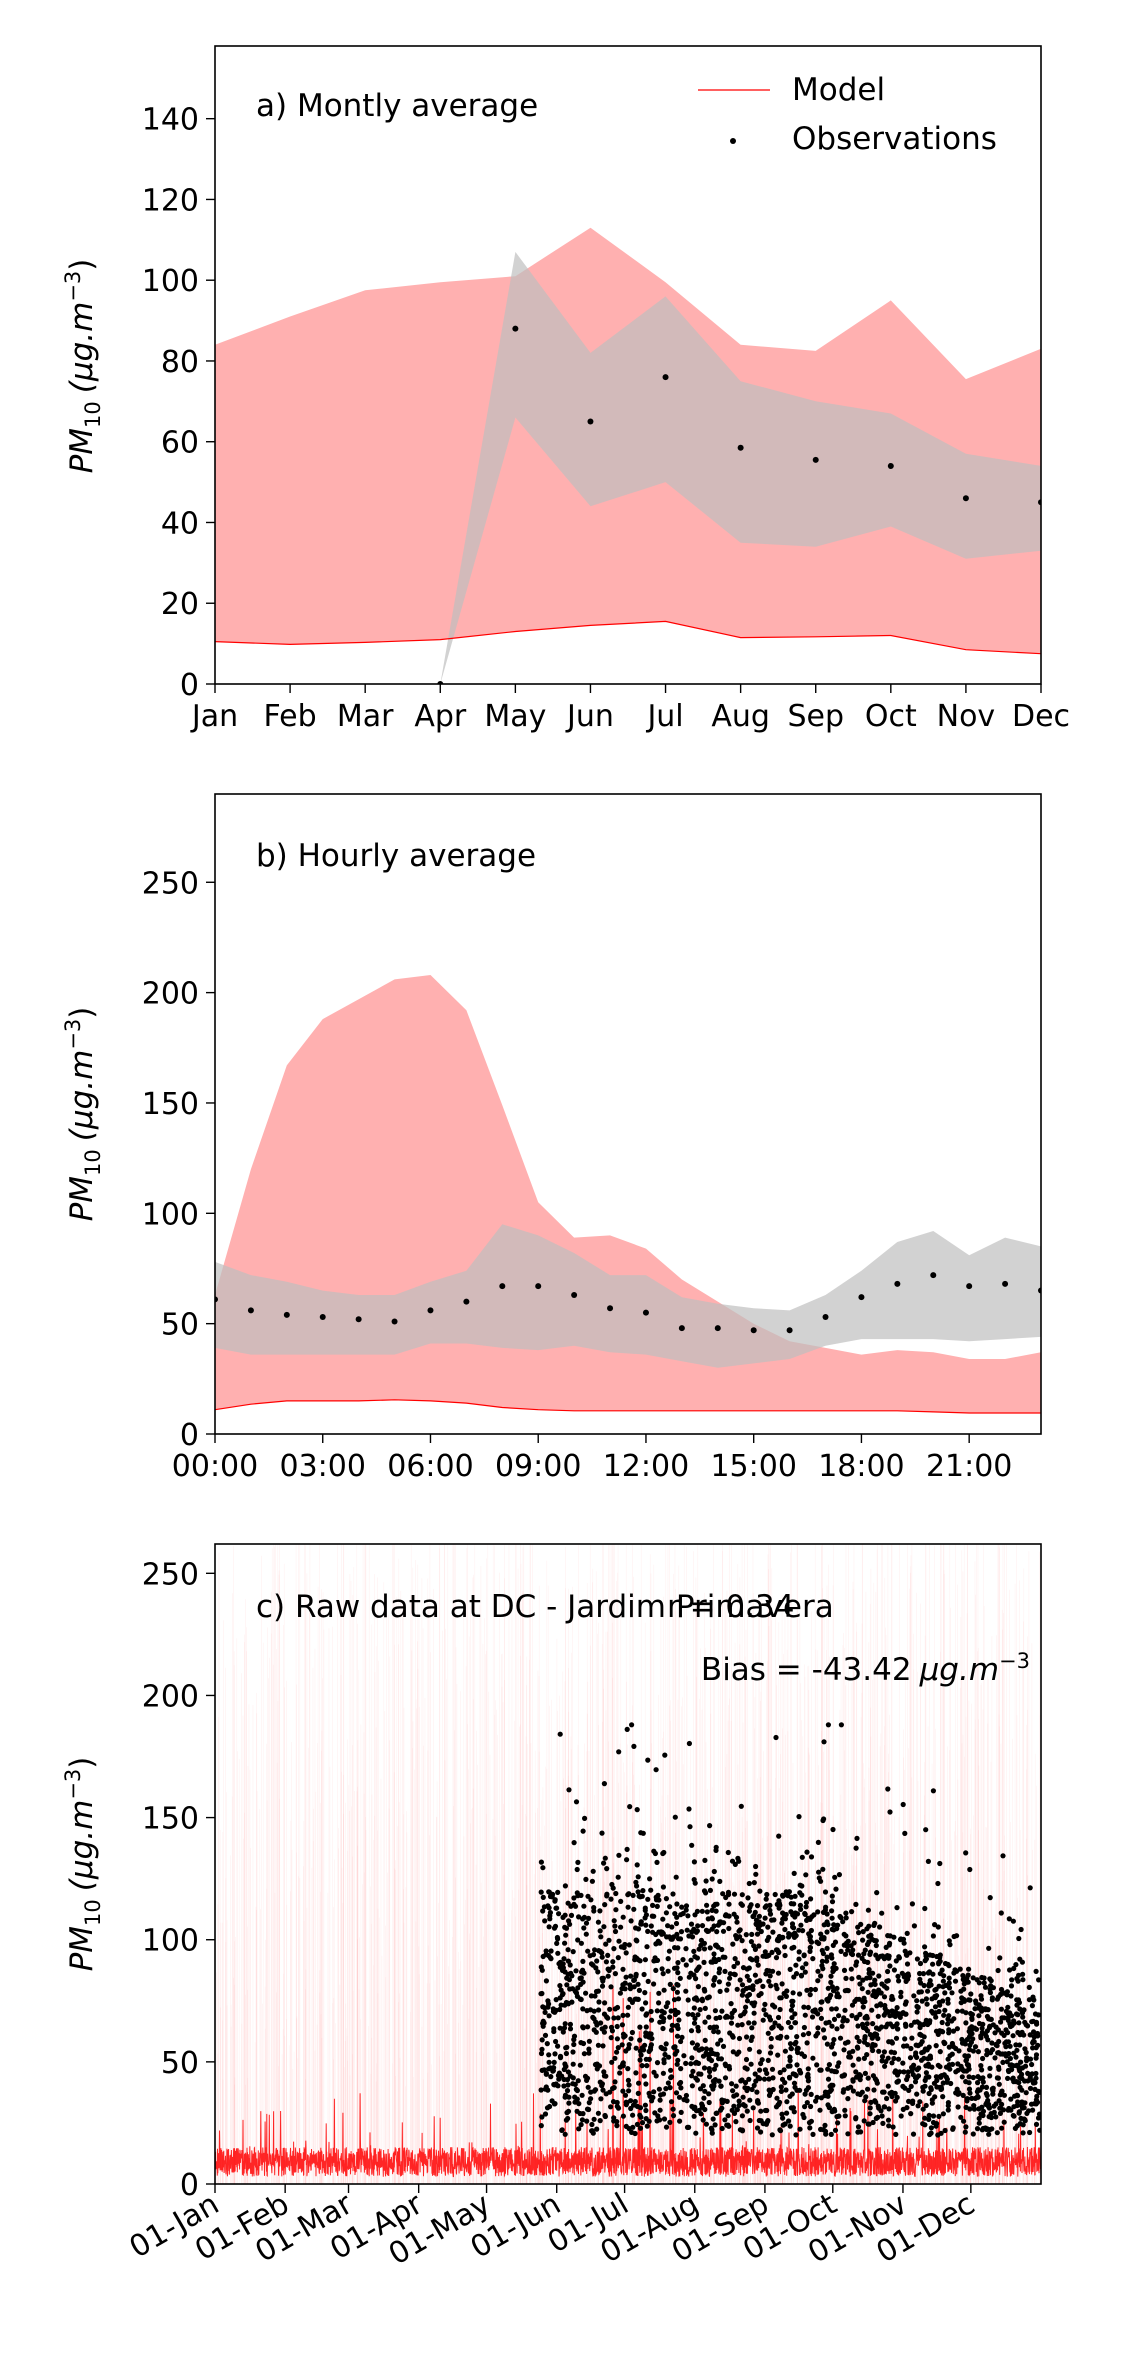  Describe the element at coordinates (180, 523) in the screenshot. I see `y-tick-label: 40` at that location.